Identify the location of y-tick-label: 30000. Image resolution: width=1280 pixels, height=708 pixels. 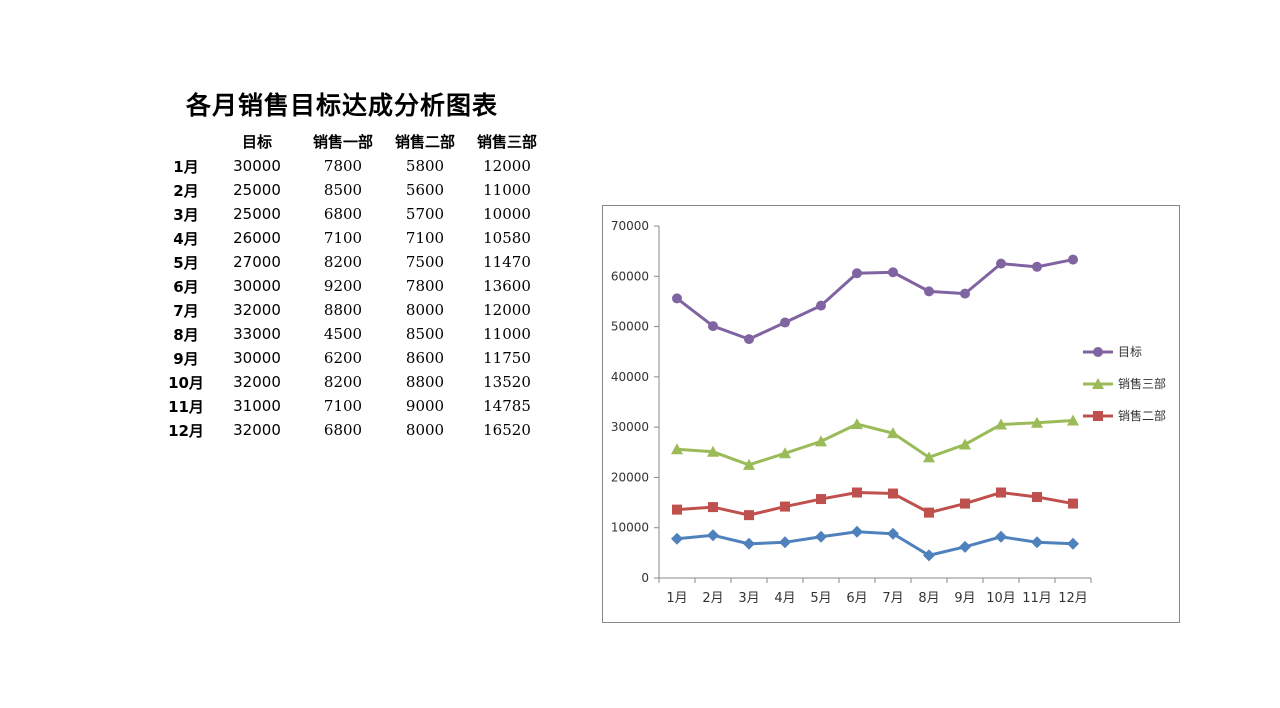
(630, 427).